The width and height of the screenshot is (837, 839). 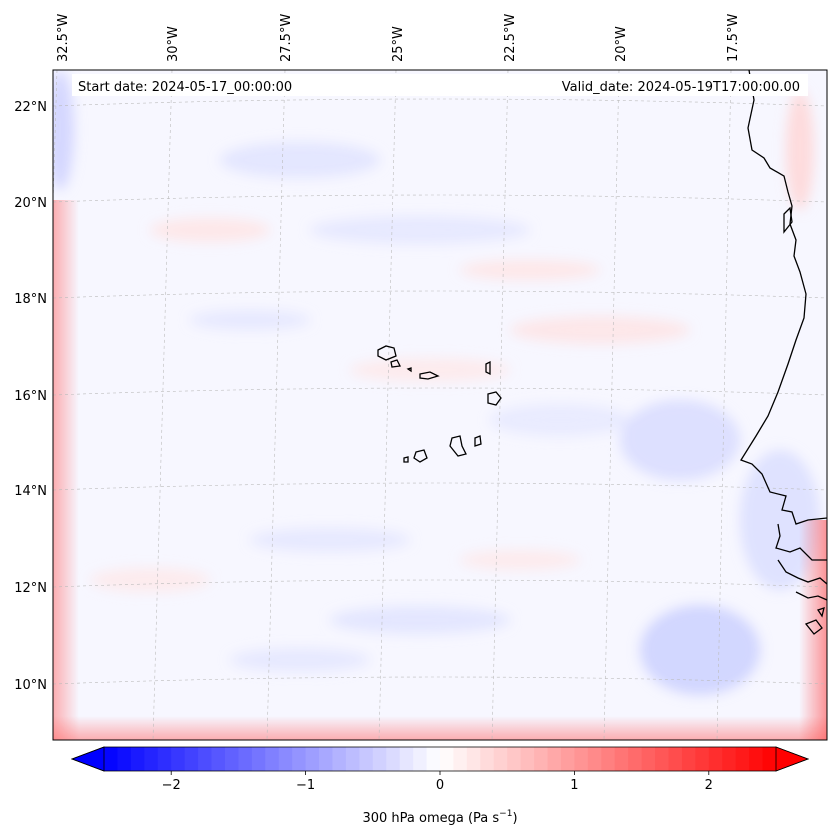 I want to click on latitude-labels: 22°N 20°N 18°N 16°N 14°N 12°N 10°N, so click(x=30, y=396).